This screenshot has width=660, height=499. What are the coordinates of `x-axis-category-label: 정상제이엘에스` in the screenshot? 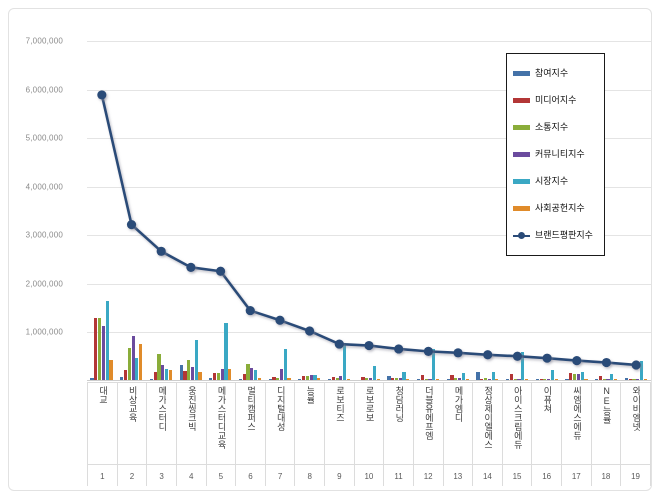 It's located at (488, 417).